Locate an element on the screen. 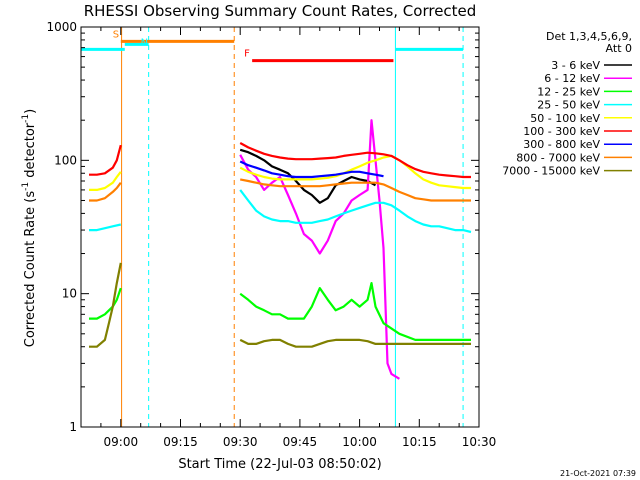 This screenshot has height=480, width=640. y-axis-label-text: Corrected Count Rate (s-1 detector-1) is located at coordinates (29, 228).